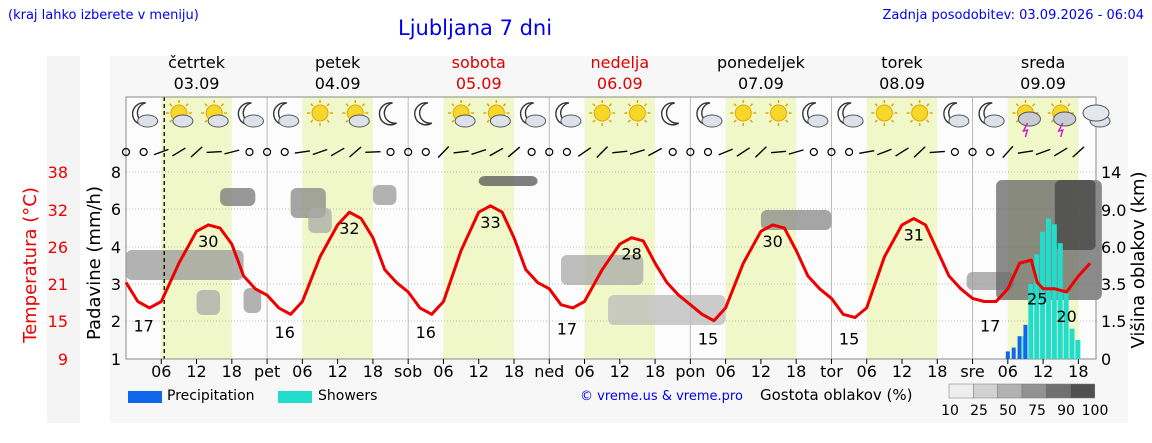 The height and width of the screenshot is (443, 1152). I want to click on day-date: 05.09, so click(479, 83).